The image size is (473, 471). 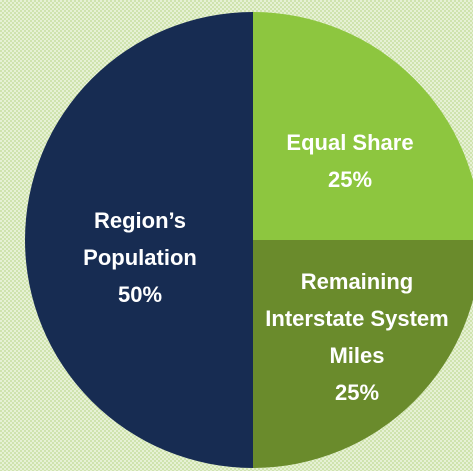 I want to click on slice-label: Remaining Interstate System Miles 25%, so click(x=357, y=337).